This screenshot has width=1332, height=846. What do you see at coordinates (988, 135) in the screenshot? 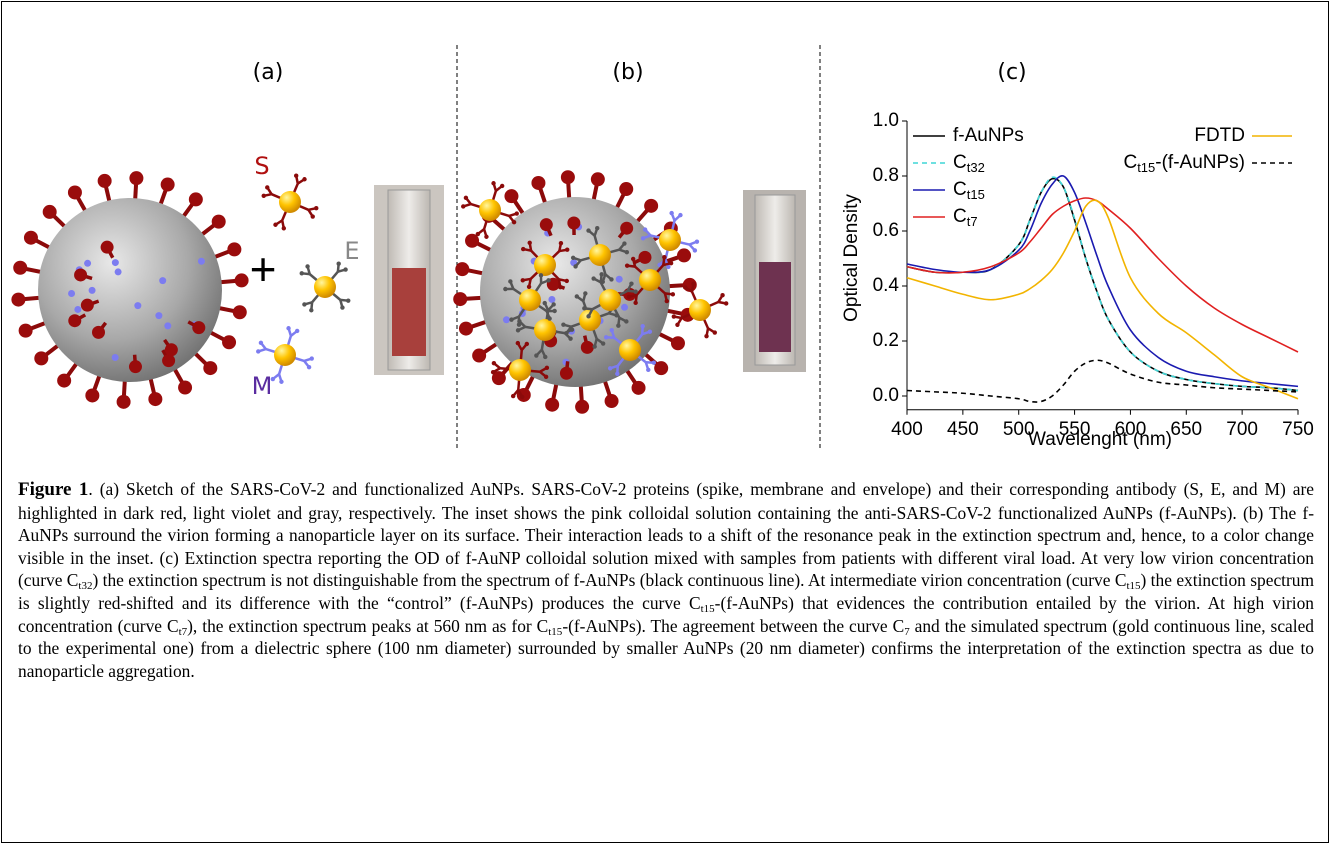
I see `legend-label: f-AuNPs` at bounding box center [988, 135].